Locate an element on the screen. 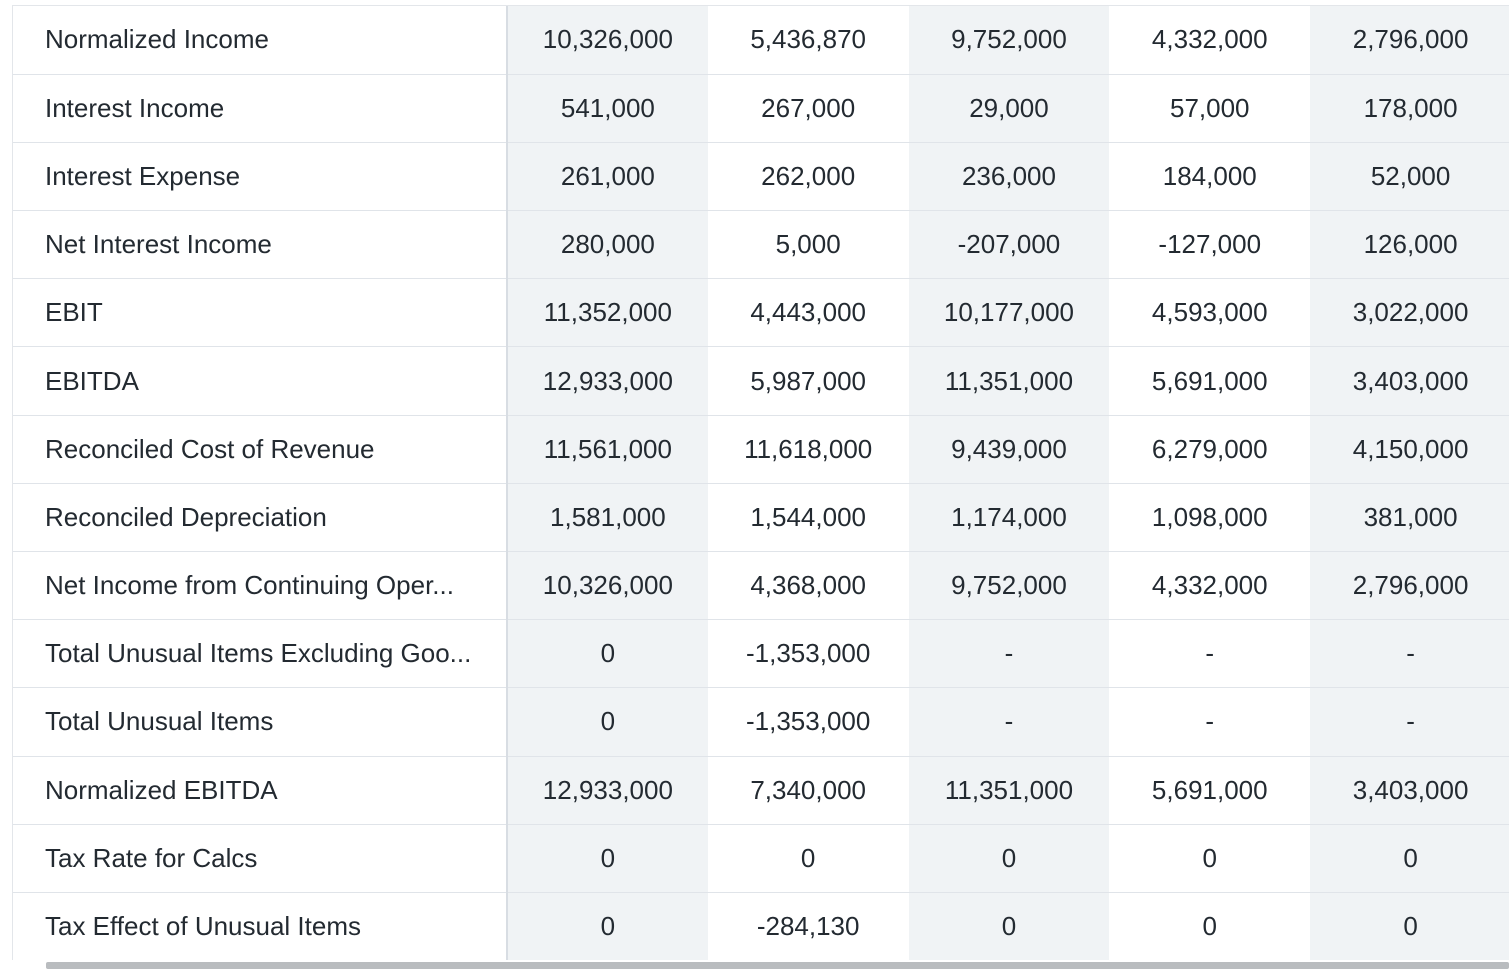 The height and width of the screenshot is (969, 1509). table-cell: 541,000 is located at coordinates (607, 108).